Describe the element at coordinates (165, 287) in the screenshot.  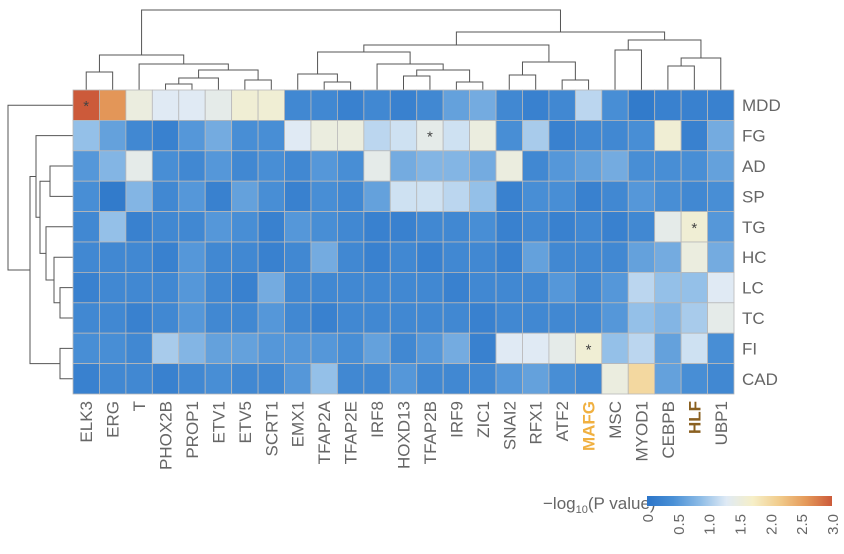
I see `heatmap-cell-lc-phox2b` at that location.